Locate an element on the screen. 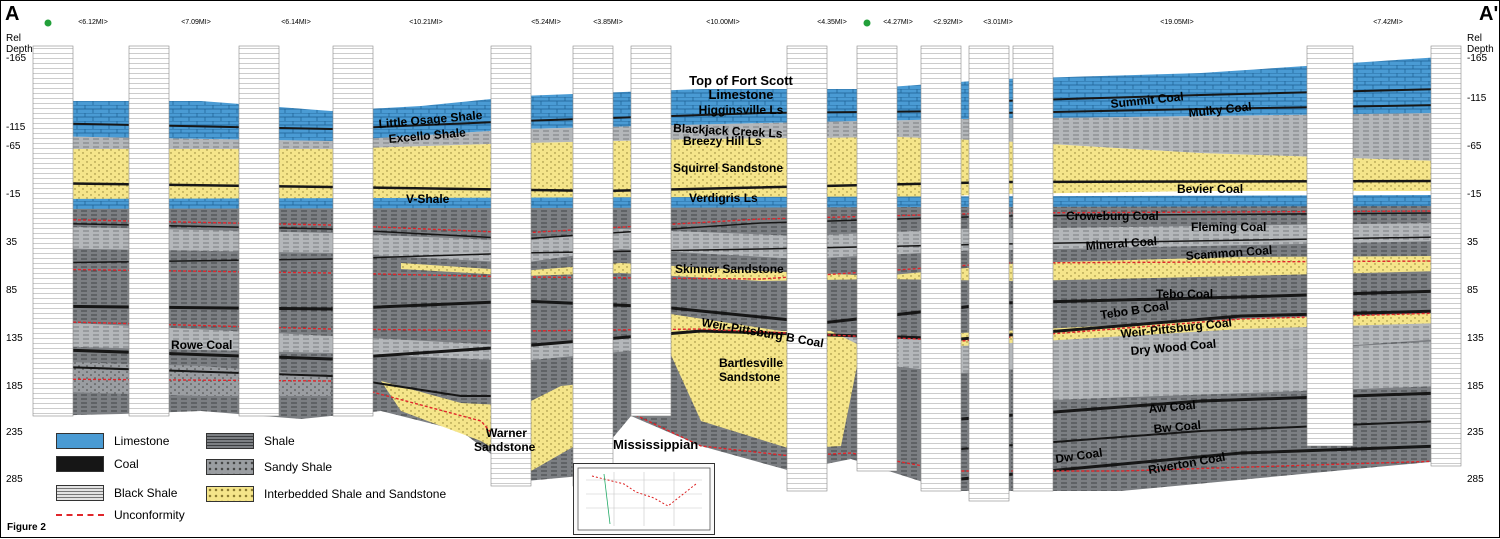 The image size is (1500, 539). legend-item-unconformity: Unconformity is located at coordinates (120, 515).